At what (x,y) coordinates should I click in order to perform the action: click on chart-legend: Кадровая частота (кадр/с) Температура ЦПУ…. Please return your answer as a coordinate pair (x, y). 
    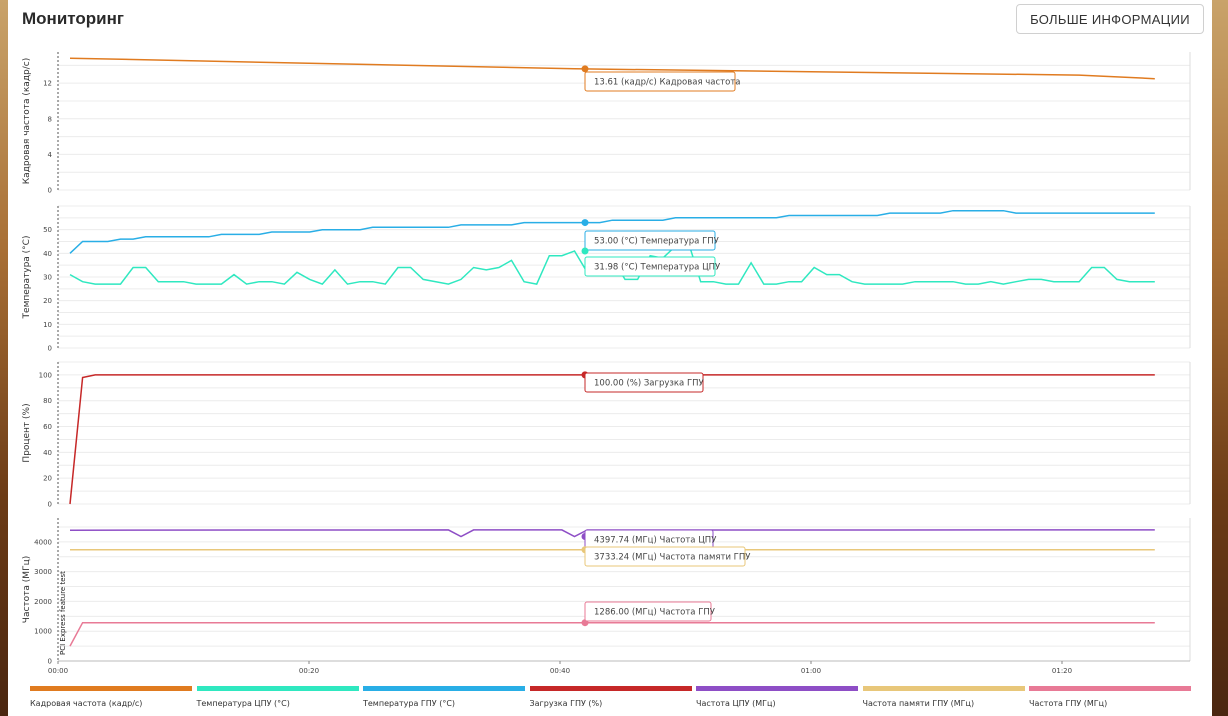
    Looking at the image, I should click on (605, 699).